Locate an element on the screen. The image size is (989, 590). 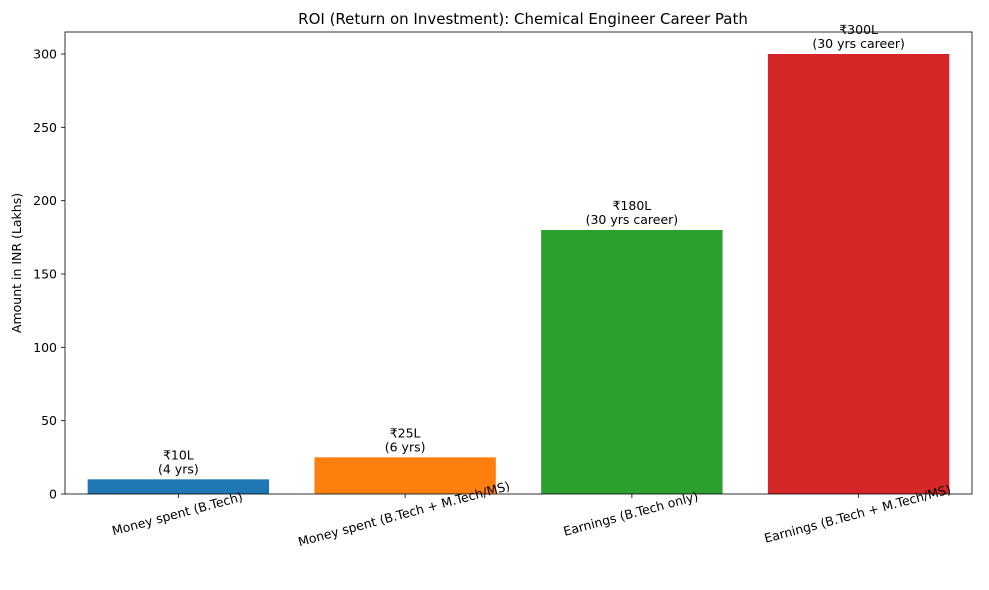
y-tick-label-250: 250 is located at coordinates (45, 127).